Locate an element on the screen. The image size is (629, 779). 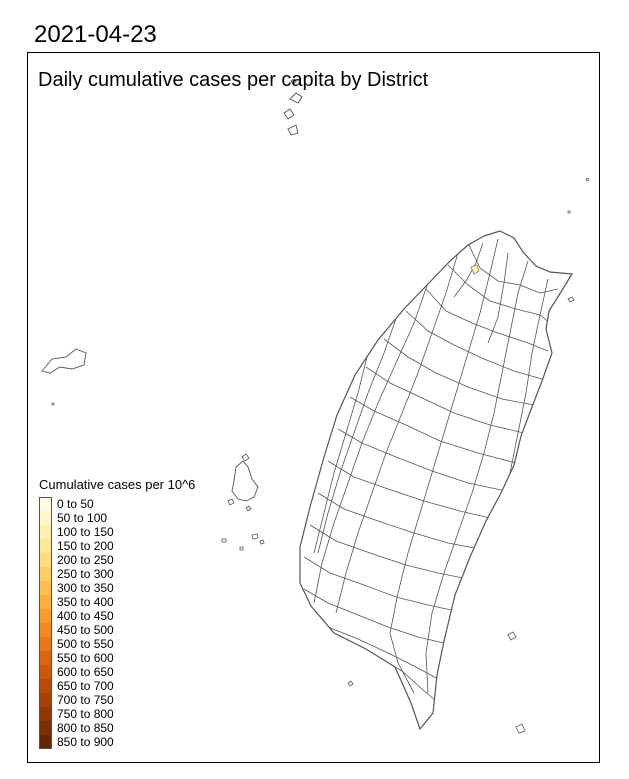
legend-label: 550 to 600 is located at coordinates (85, 658).